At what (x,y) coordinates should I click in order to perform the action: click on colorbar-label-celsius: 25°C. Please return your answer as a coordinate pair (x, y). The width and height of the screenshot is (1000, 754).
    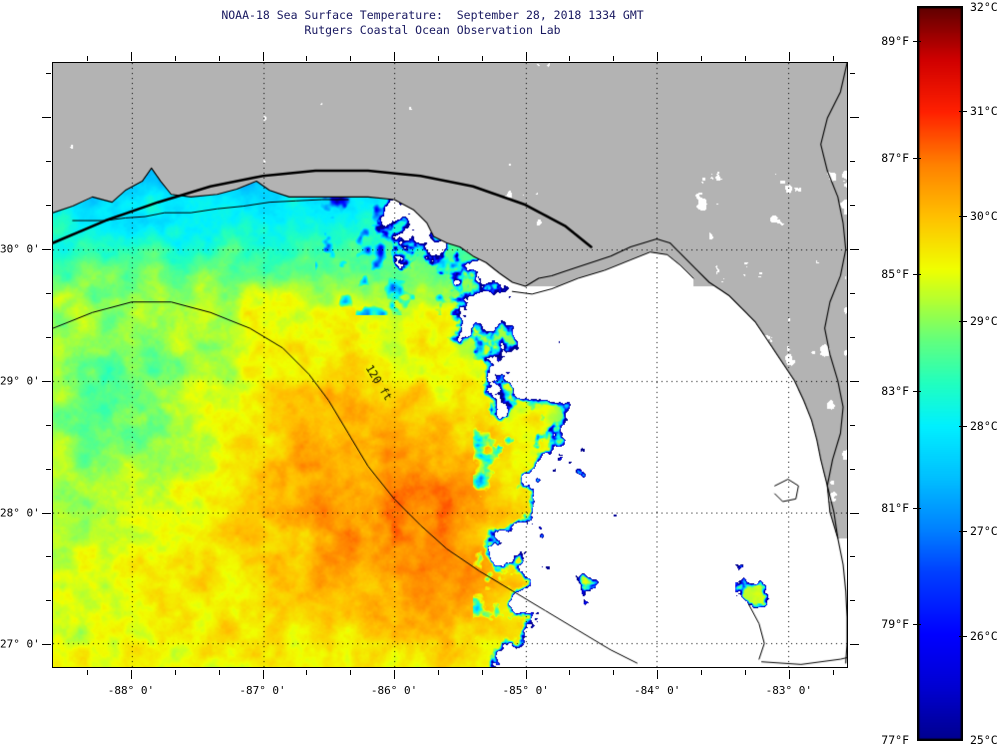
    Looking at the image, I should click on (984, 740).